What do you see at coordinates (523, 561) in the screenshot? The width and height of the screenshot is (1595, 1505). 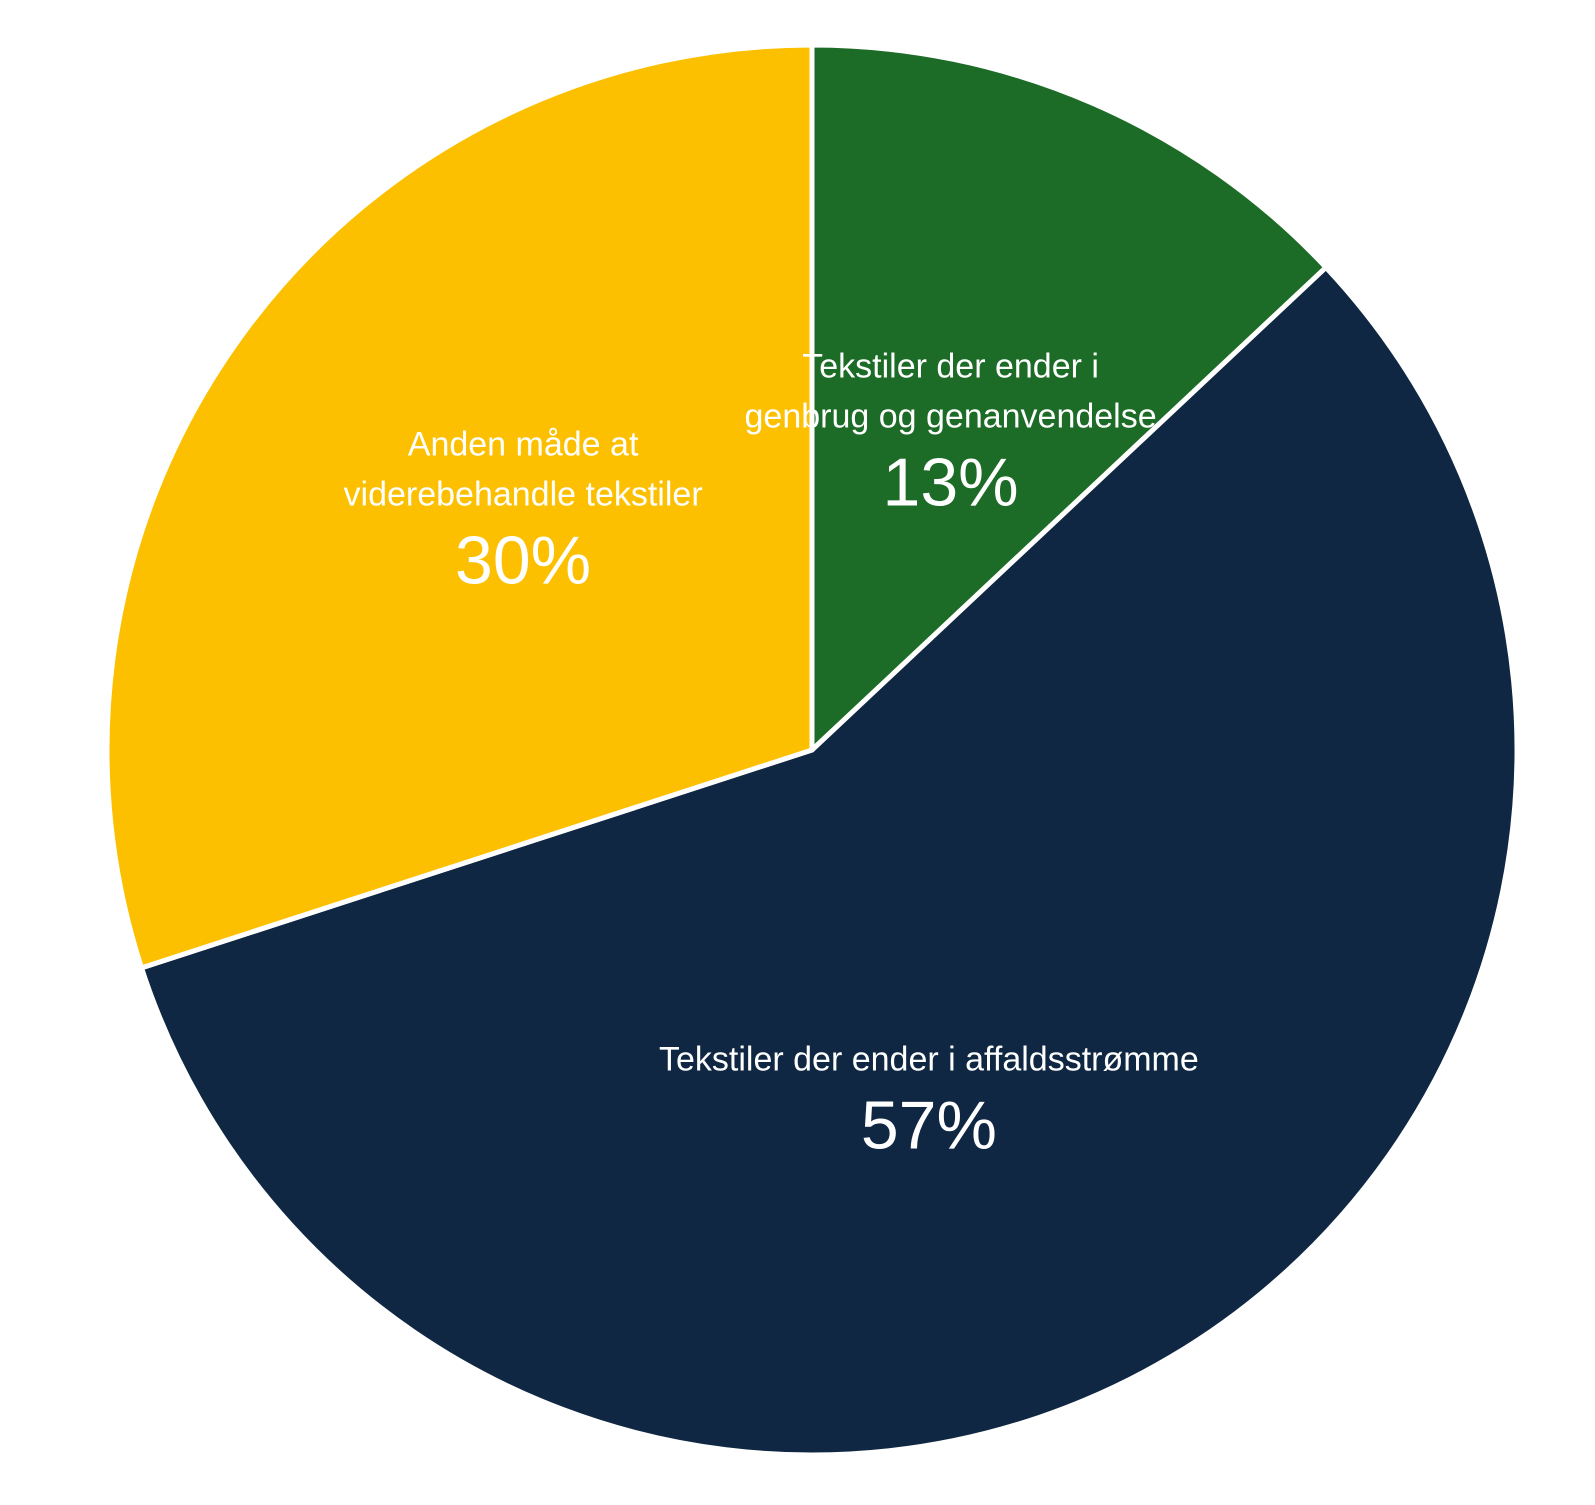 I see `slice-value-label-2: 30%` at bounding box center [523, 561].